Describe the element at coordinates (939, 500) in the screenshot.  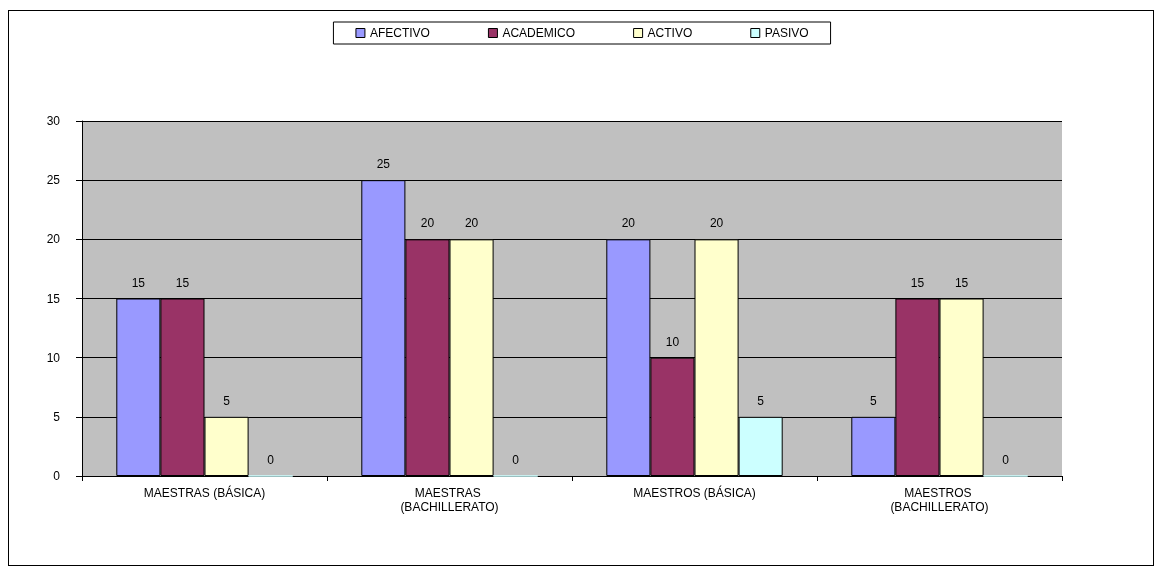
I see `x-tick-label: MAESTROS (BACHILLERATO)` at that location.